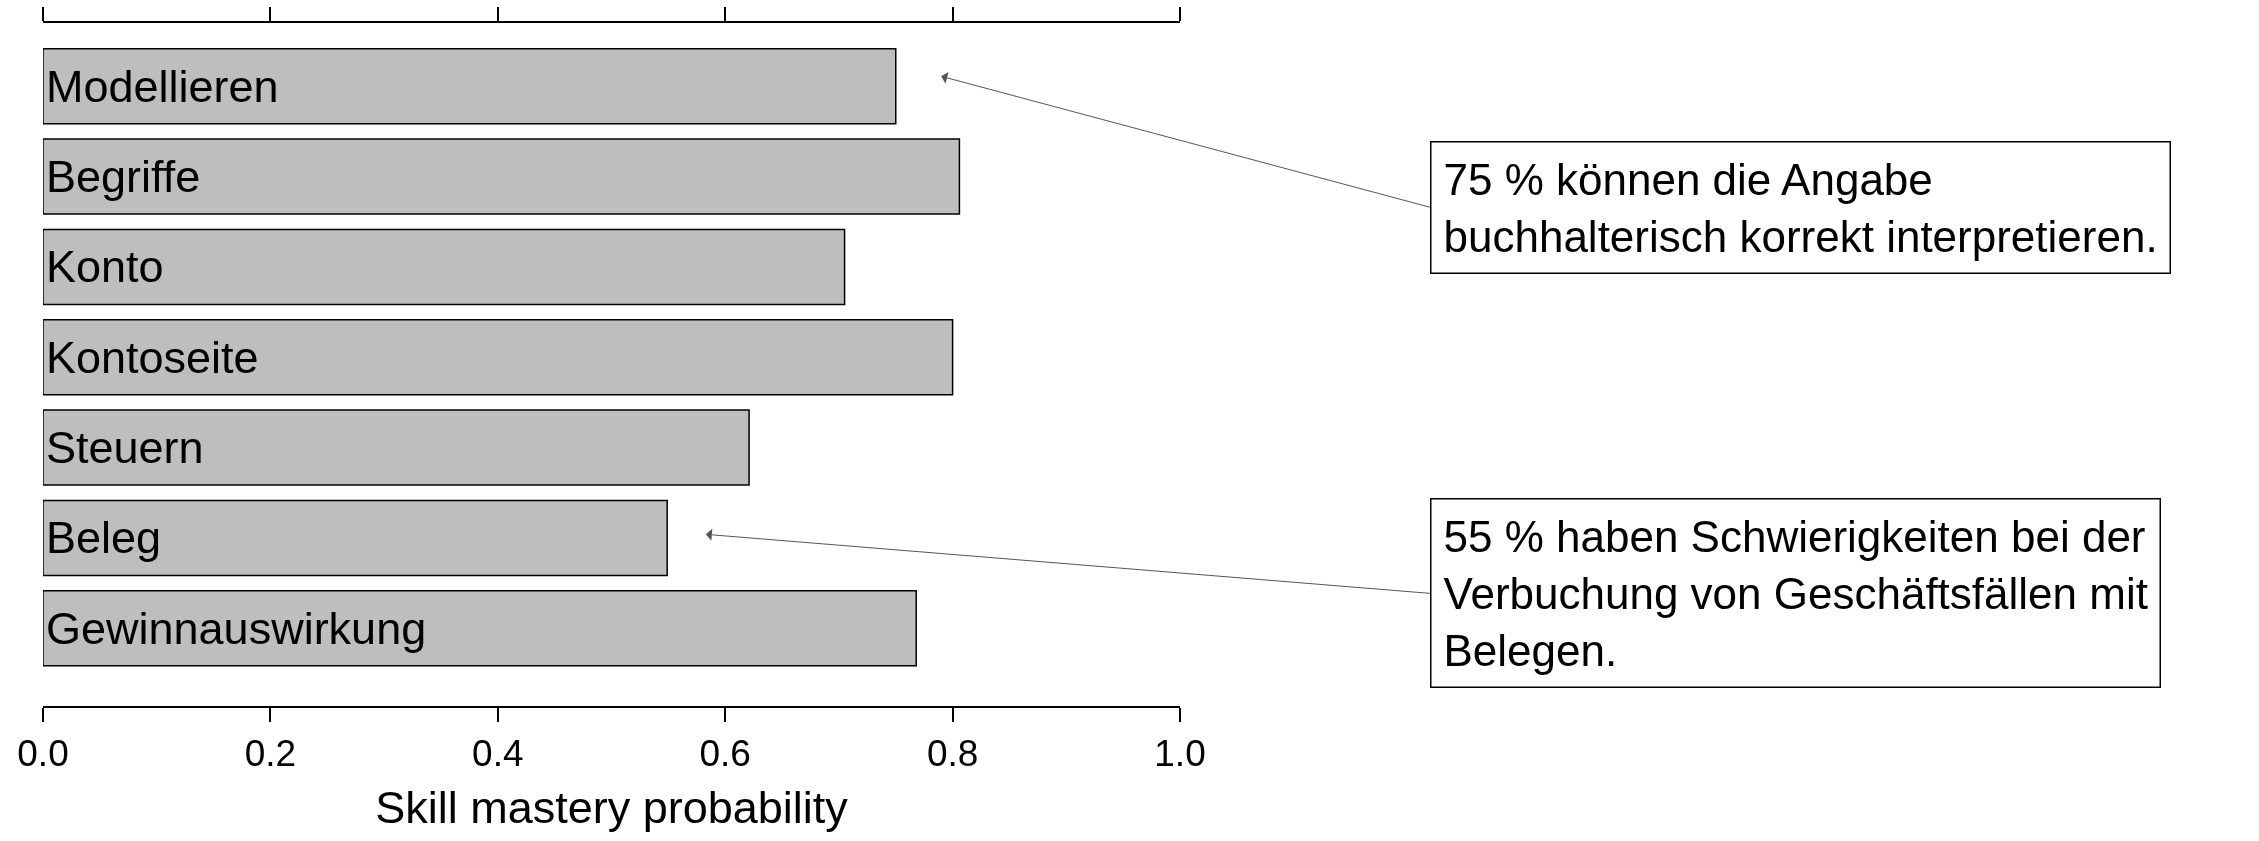  I want to click on y-tick-label: Beleg, so click(104, 538).